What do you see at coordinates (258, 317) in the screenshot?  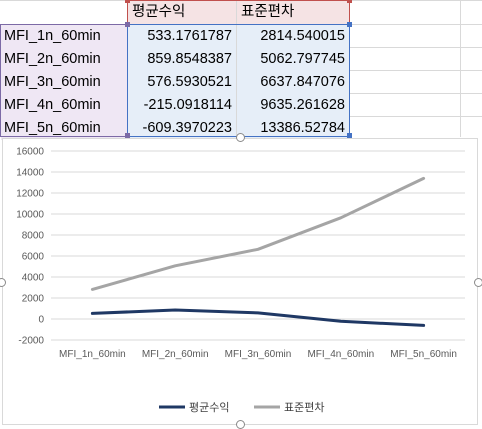 I see `series-line-mean-return` at bounding box center [258, 317].